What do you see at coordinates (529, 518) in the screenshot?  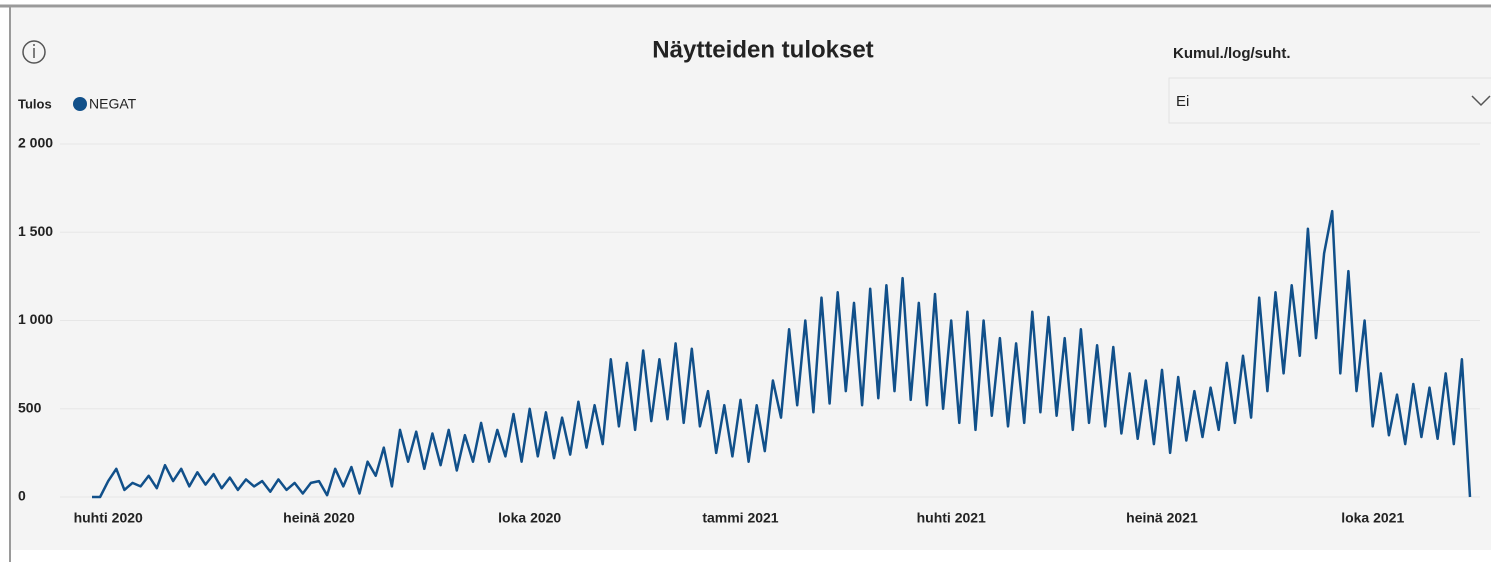 I see `x-tick-label: loka 2020` at bounding box center [529, 518].